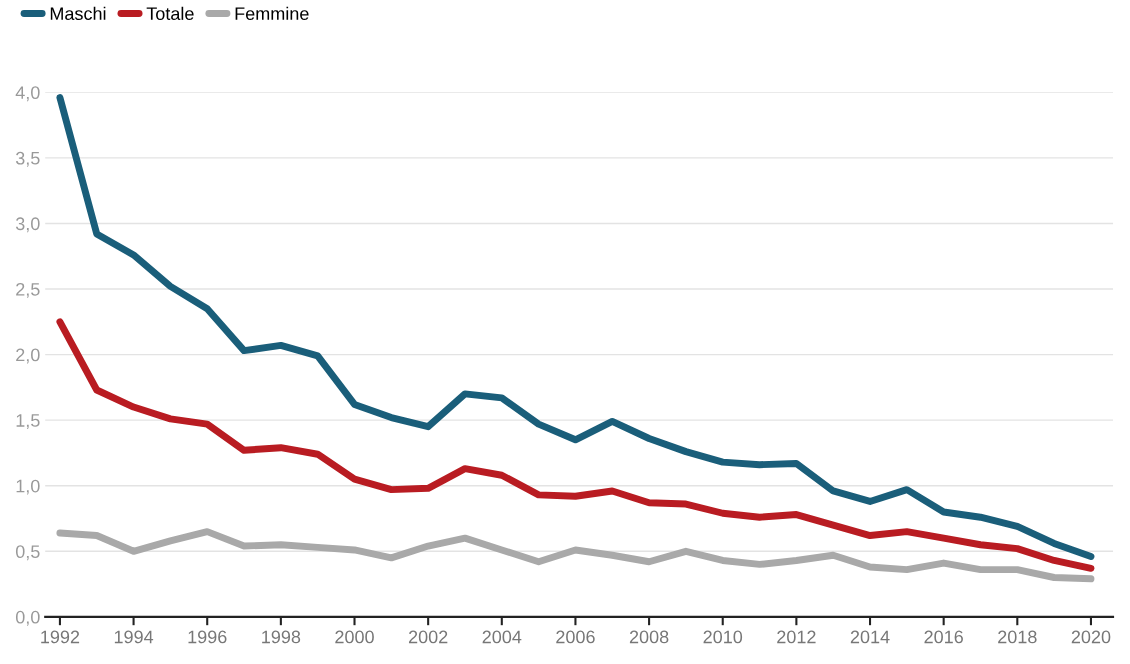  What do you see at coordinates (134, 637) in the screenshot?
I see `x-tick-label: 1994` at bounding box center [134, 637].